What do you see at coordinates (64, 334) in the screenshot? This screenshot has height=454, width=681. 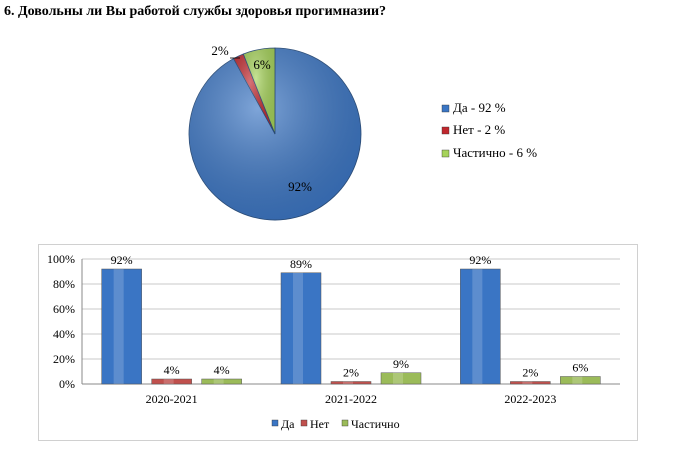 I see `y-tick-label: 40%` at bounding box center [64, 334].